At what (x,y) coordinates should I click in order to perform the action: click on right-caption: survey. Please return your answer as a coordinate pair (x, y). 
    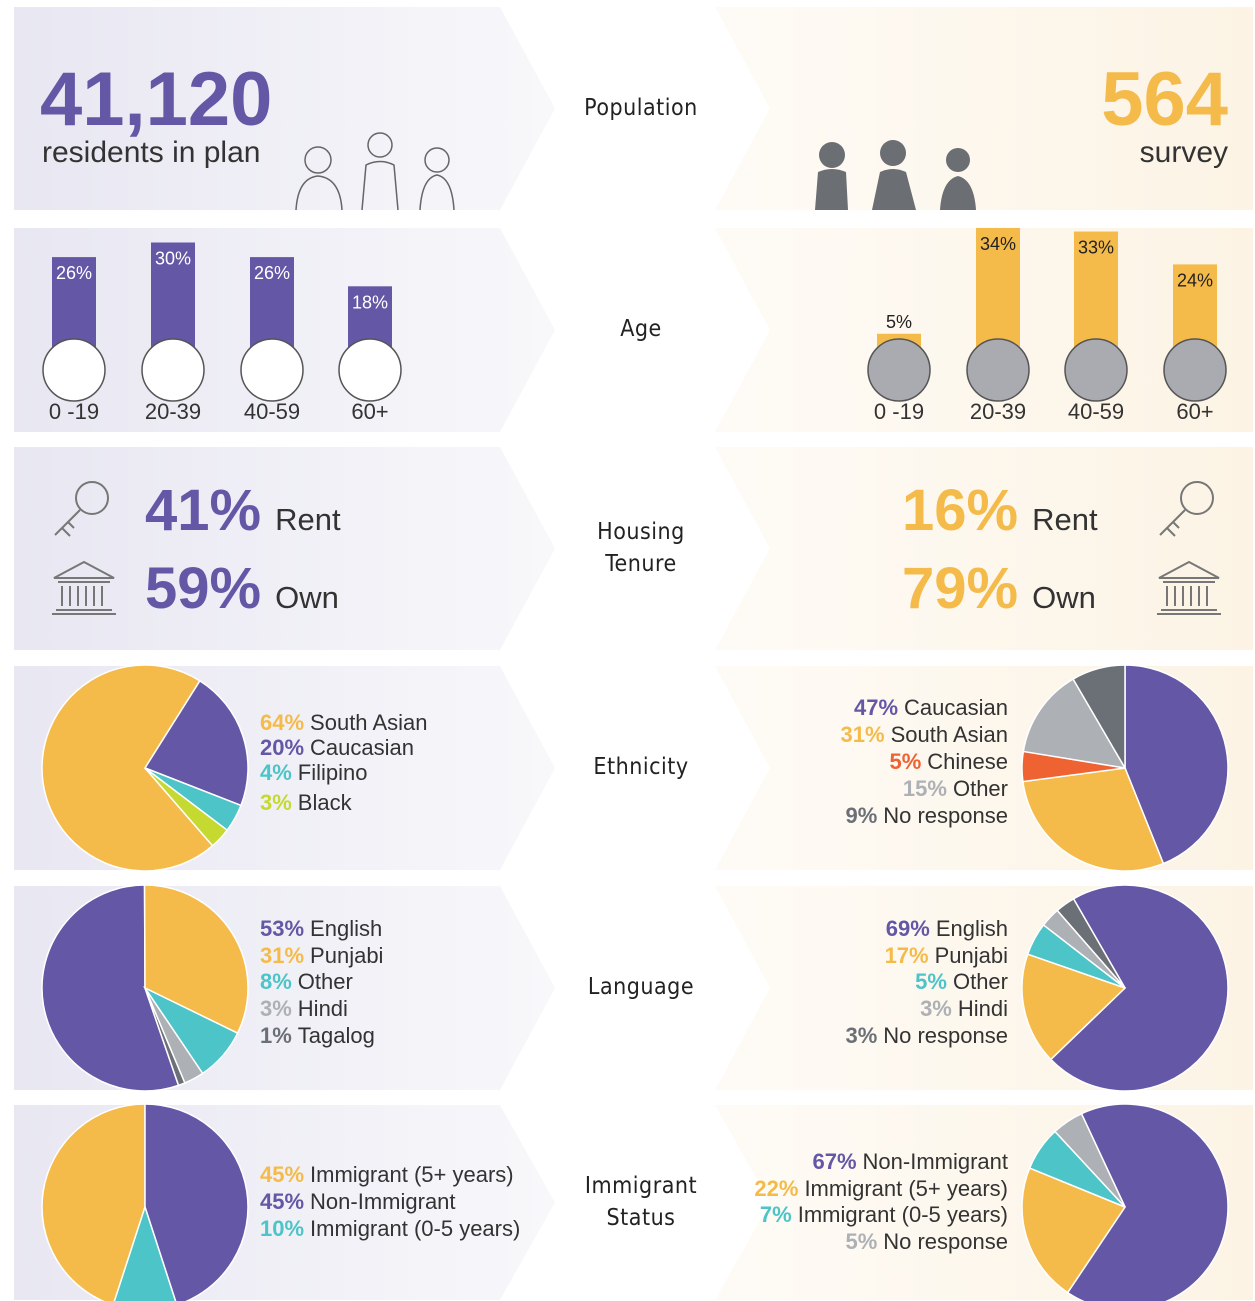
    Looking at the image, I should click on (1184, 152).